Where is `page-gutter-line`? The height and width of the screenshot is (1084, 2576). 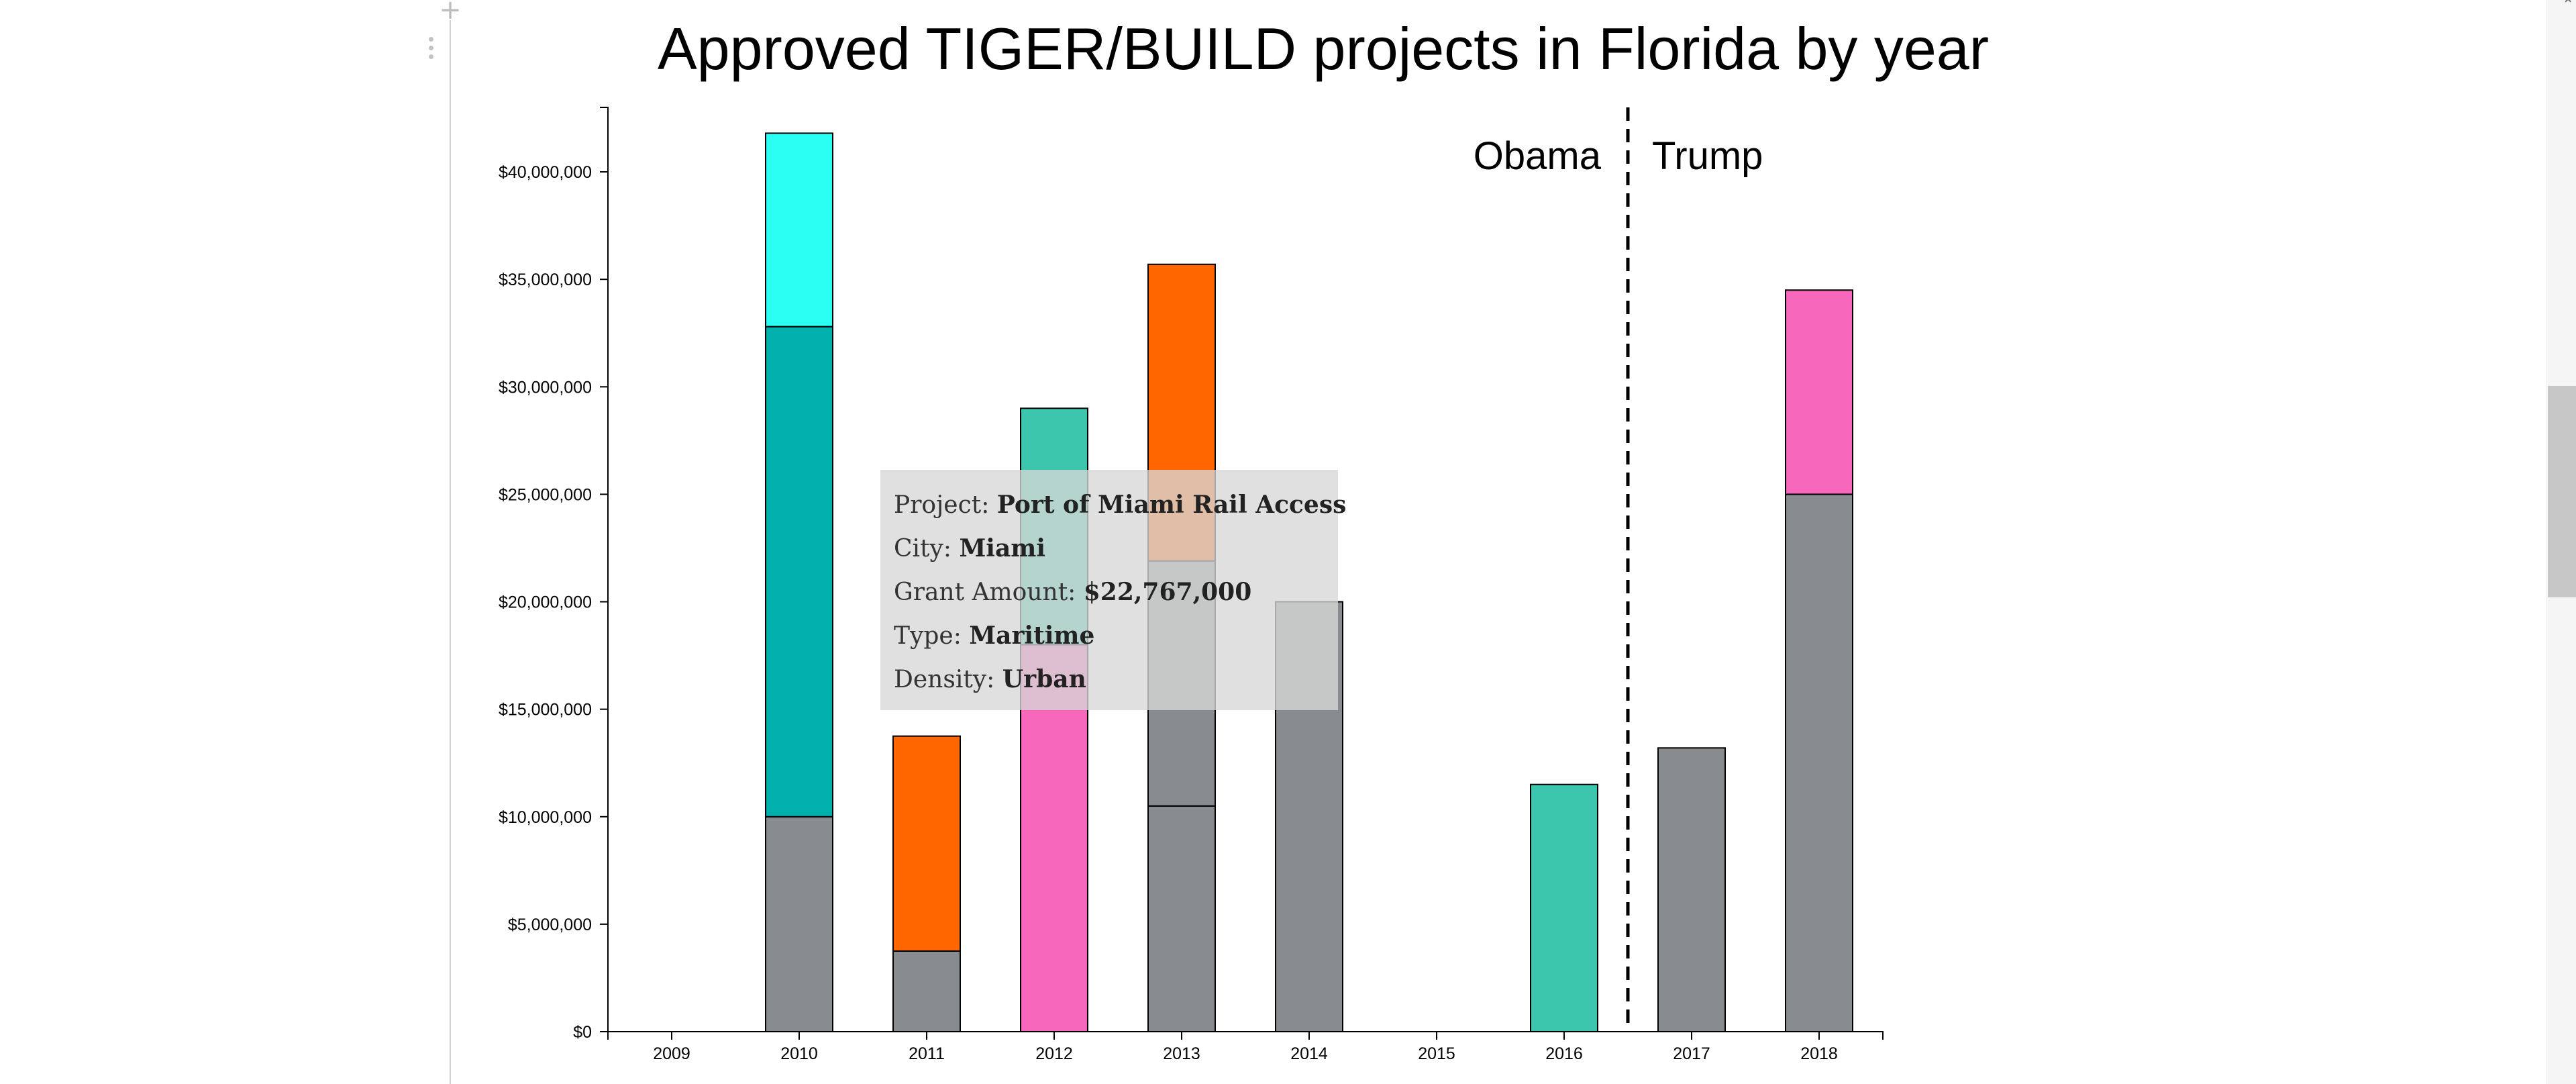 page-gutter-line is located at coordinates (450, 552).